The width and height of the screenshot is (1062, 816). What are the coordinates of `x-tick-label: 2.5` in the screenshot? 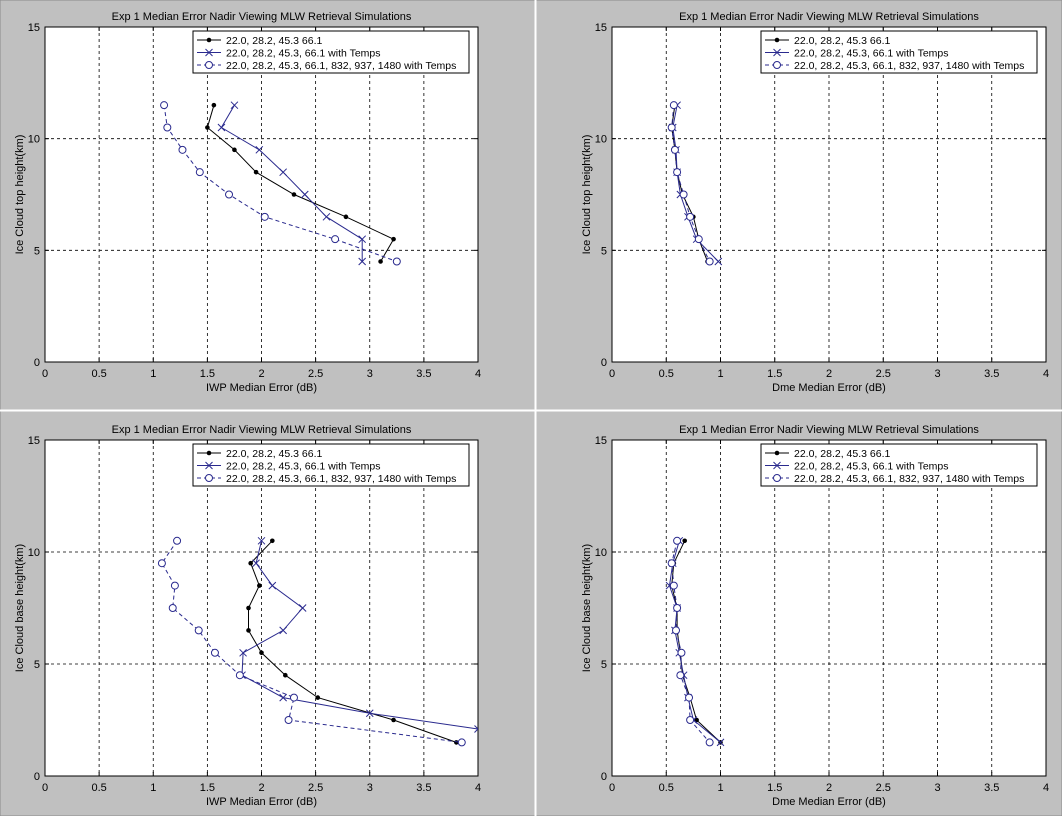 It's located at (315, 788).